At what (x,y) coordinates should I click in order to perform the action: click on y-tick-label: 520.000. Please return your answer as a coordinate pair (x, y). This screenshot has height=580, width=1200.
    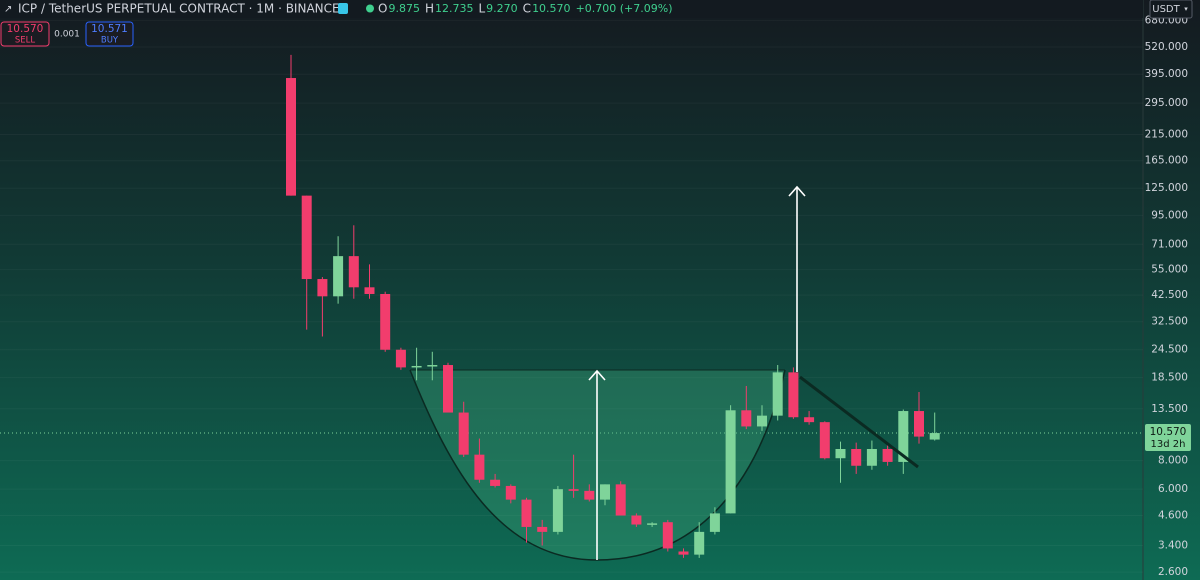
    Looking at the image, I should click on (1166, 47).